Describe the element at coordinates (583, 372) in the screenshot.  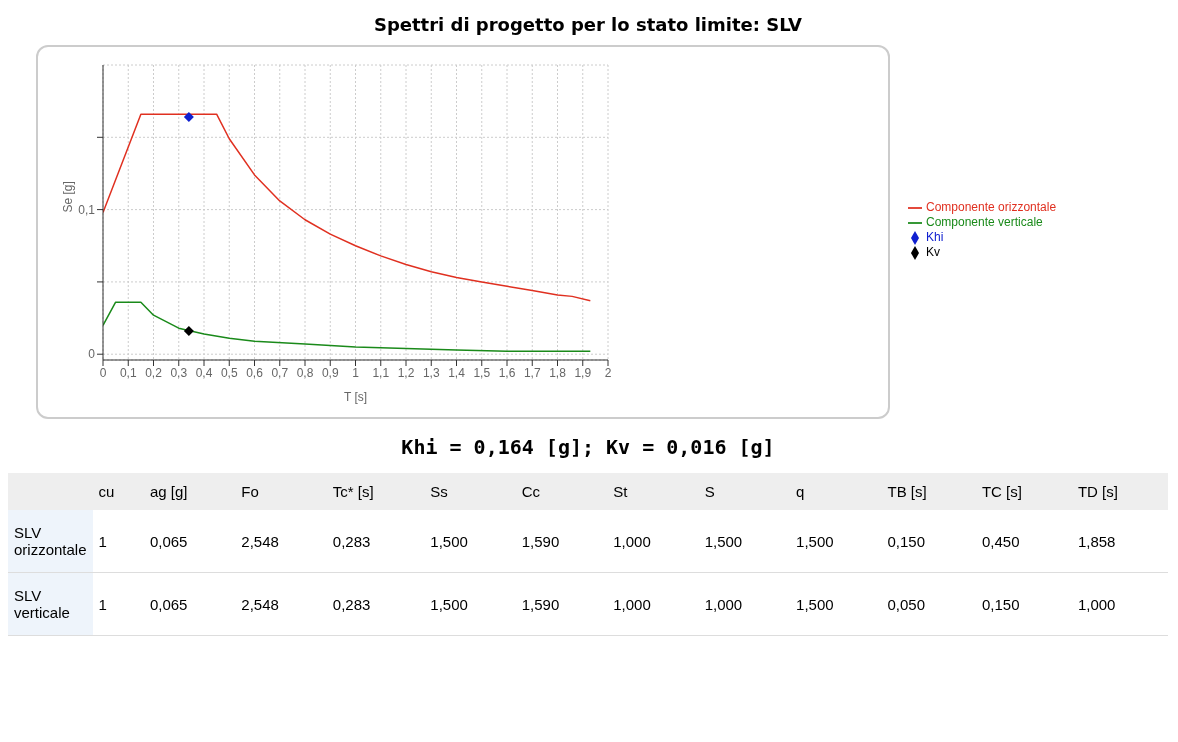
I see `x-tick-label: 1,9` at that location.